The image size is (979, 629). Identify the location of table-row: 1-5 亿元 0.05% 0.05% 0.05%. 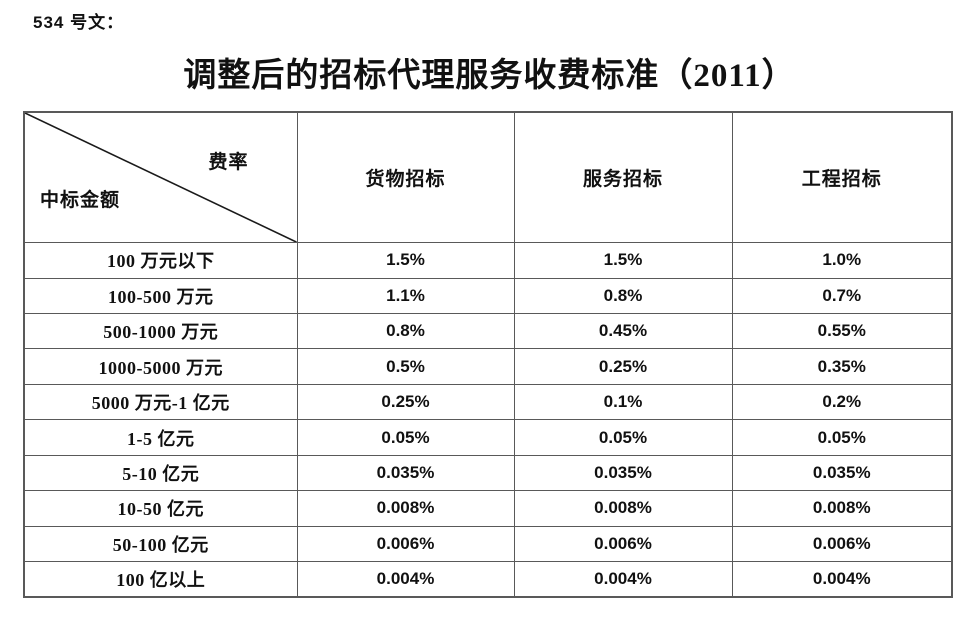
(488, 437).